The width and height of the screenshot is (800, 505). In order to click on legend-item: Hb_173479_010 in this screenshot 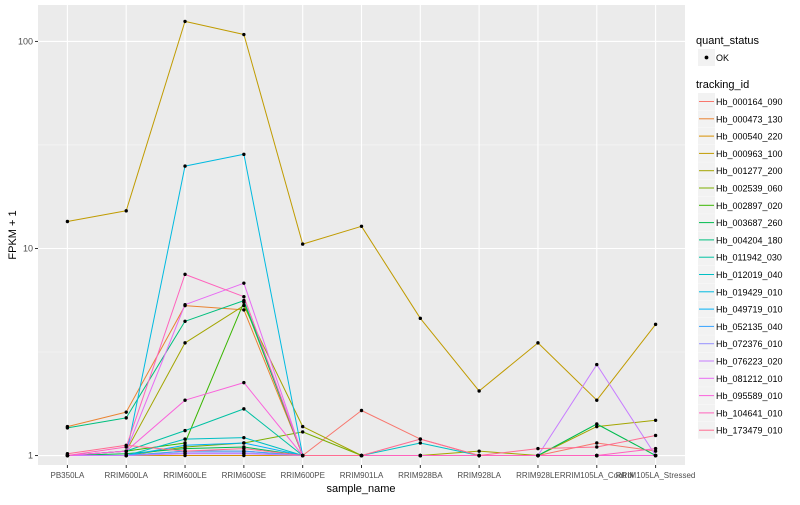, I will do `click(740, 430)`.